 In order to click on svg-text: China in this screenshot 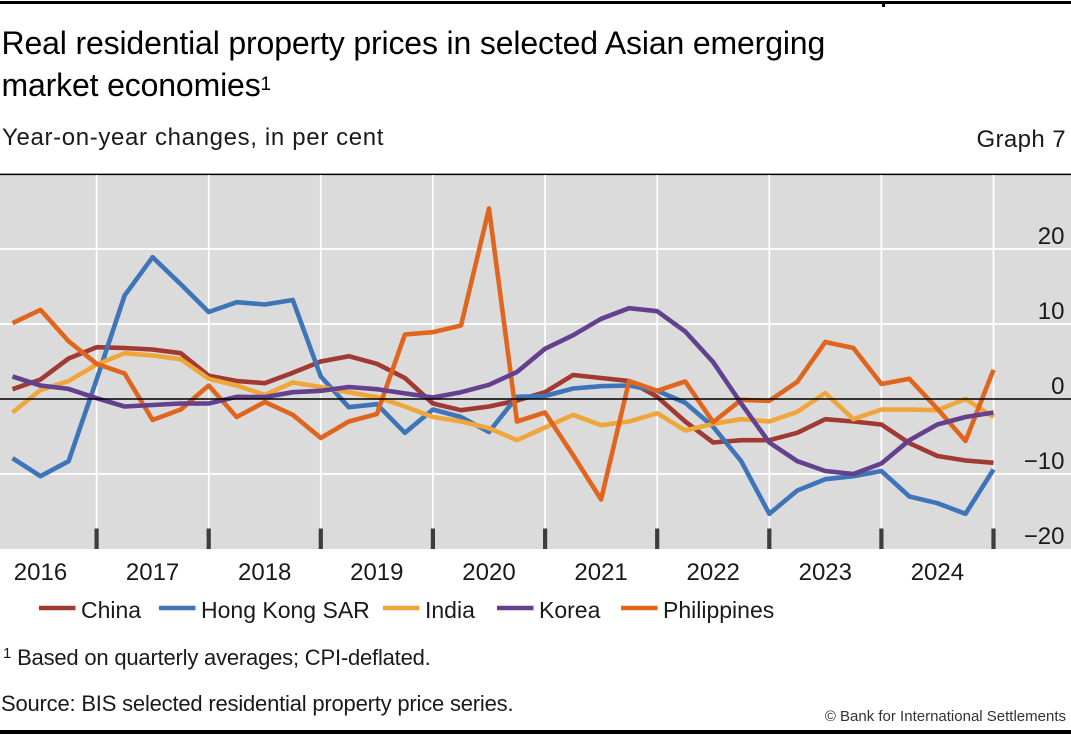, I will do `click(111, 610)`.